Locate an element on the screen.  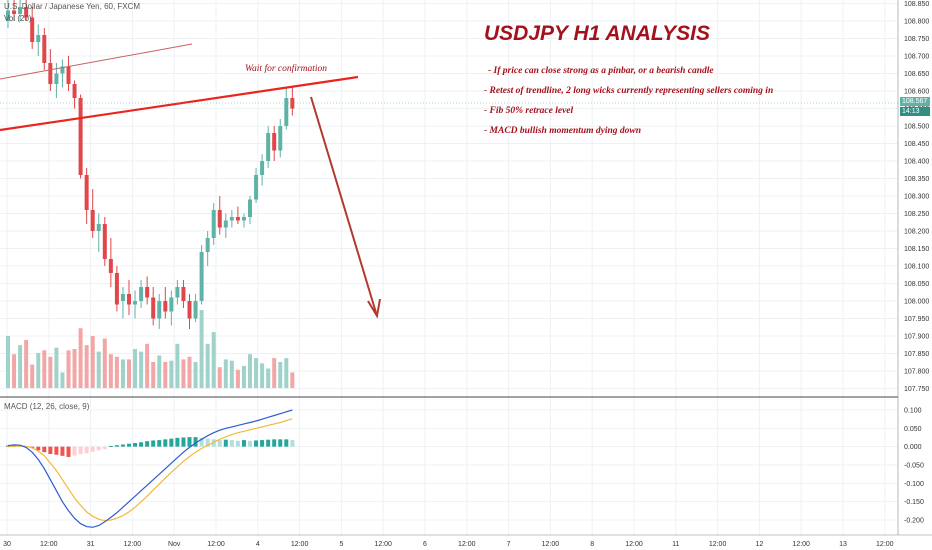
macd-pane is located at coordinates (150, 468).